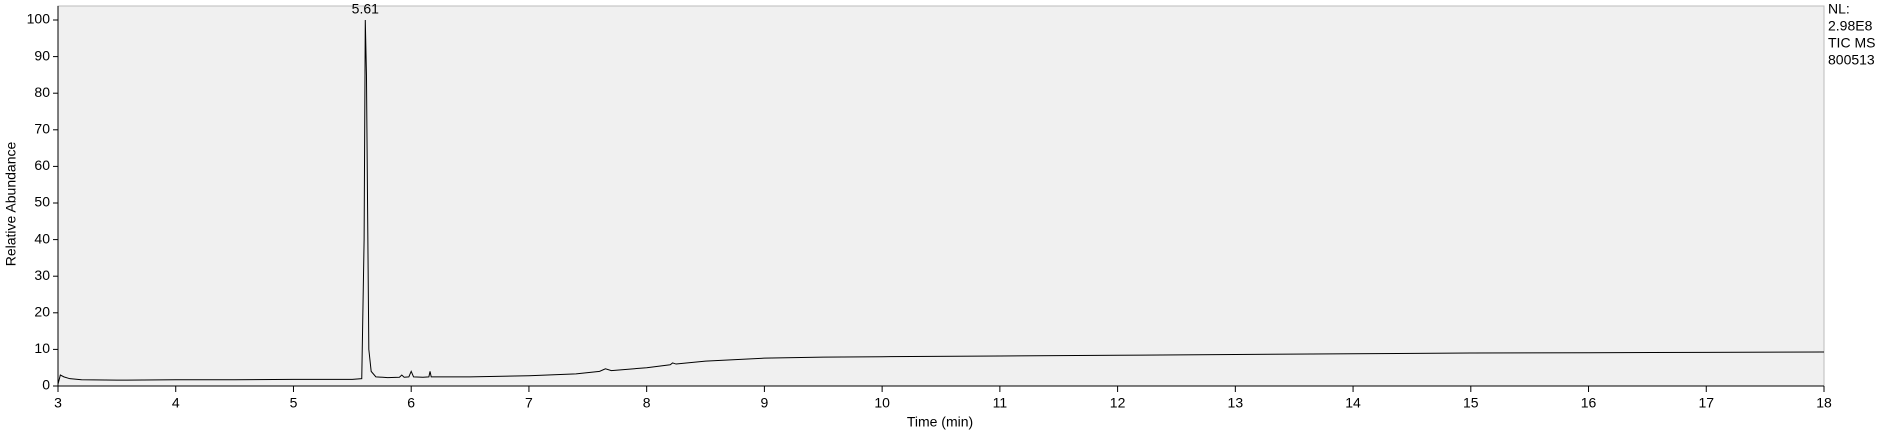 The image size is (1877, 434). I want to click on y-tick-label: 90, so click(42, 55).